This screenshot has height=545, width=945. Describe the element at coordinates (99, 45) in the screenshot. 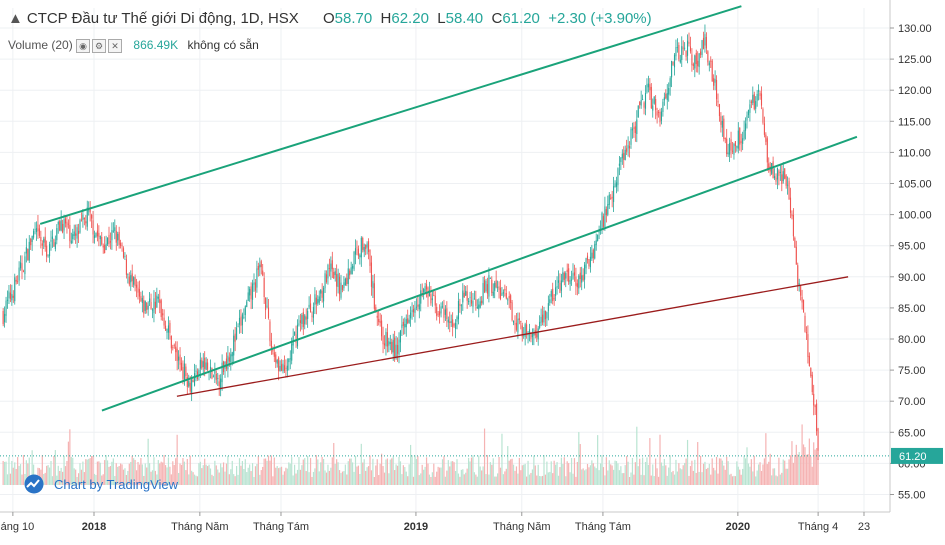

I see `gear-icon: ⚙` at that location.